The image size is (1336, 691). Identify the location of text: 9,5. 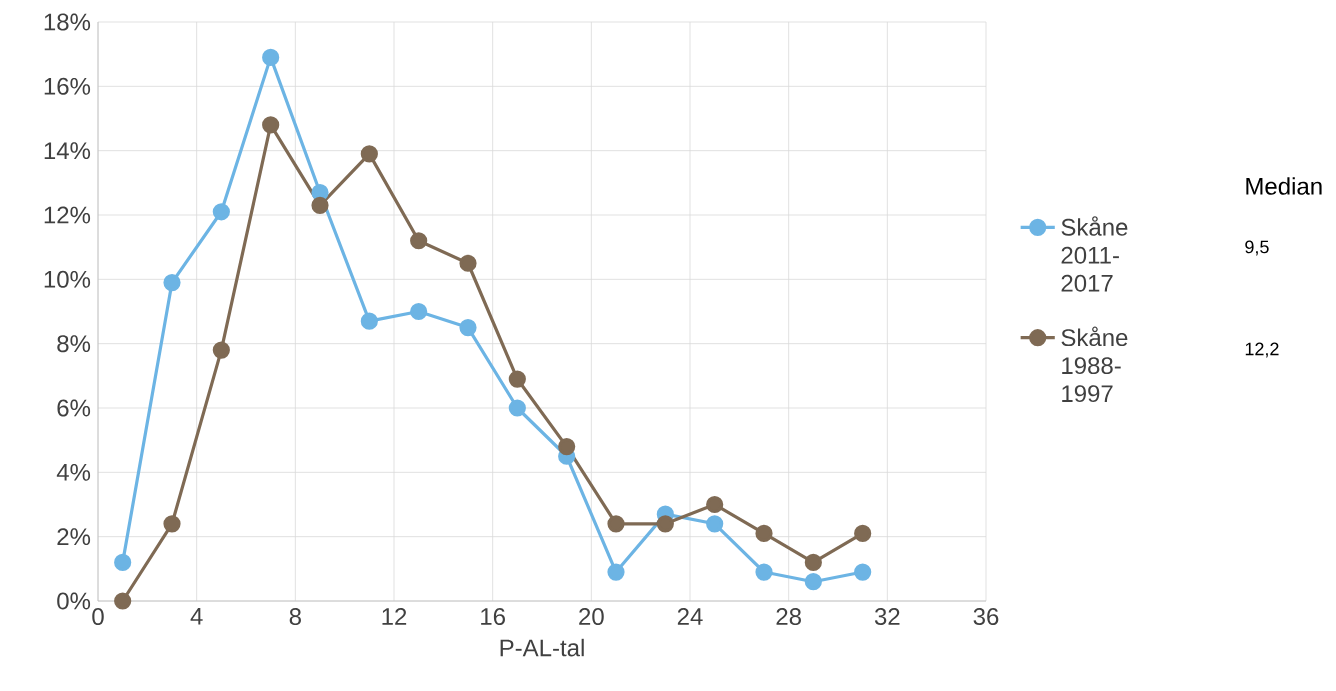
(1257, 248).